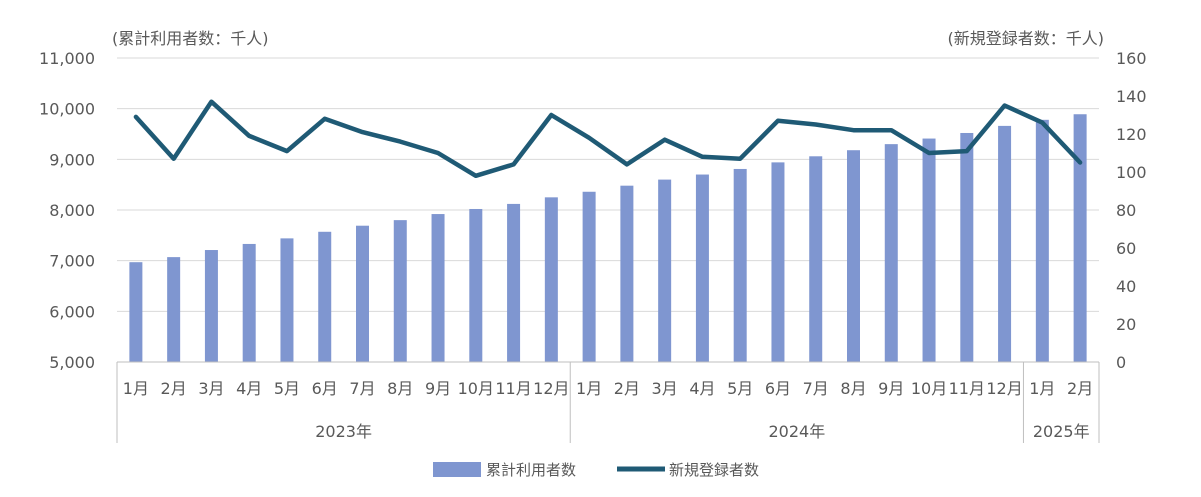 Image resolution: width=1201 pixels, height=497 pixels. Describe the element at coordinates (796, 431) in the screenshot. I see `year-label: 2024年` at that location.